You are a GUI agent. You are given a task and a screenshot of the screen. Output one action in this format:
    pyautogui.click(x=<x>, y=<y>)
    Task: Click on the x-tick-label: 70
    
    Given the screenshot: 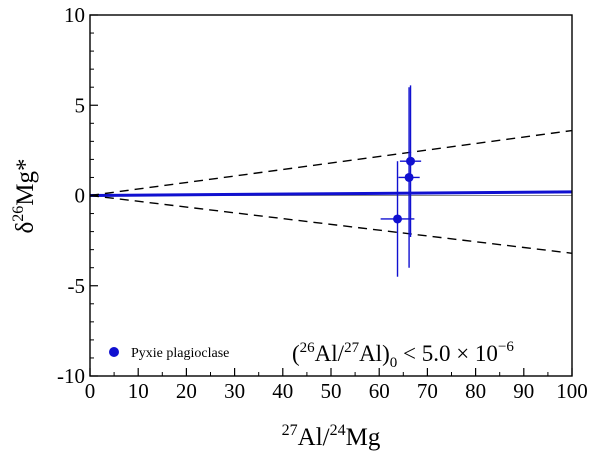 What is the action you would take?
    pyautogui.click(x=427, y=391)
    